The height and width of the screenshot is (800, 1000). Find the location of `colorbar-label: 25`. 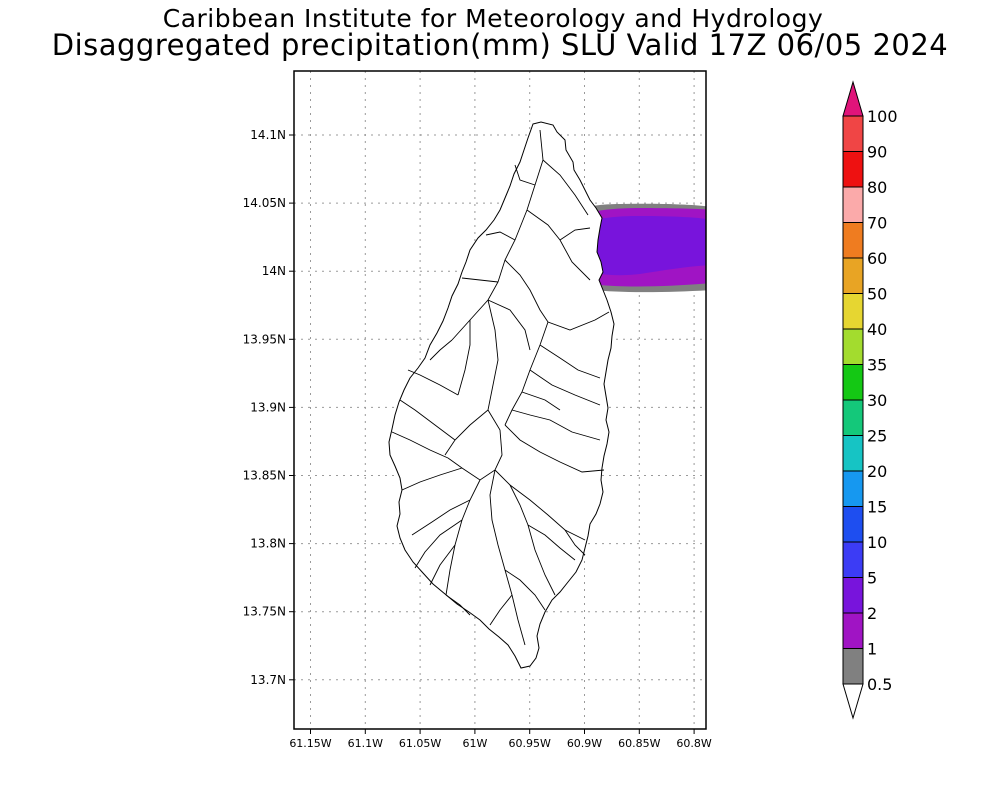

colorbar-label: 25 is located at coordinates (877, 436).